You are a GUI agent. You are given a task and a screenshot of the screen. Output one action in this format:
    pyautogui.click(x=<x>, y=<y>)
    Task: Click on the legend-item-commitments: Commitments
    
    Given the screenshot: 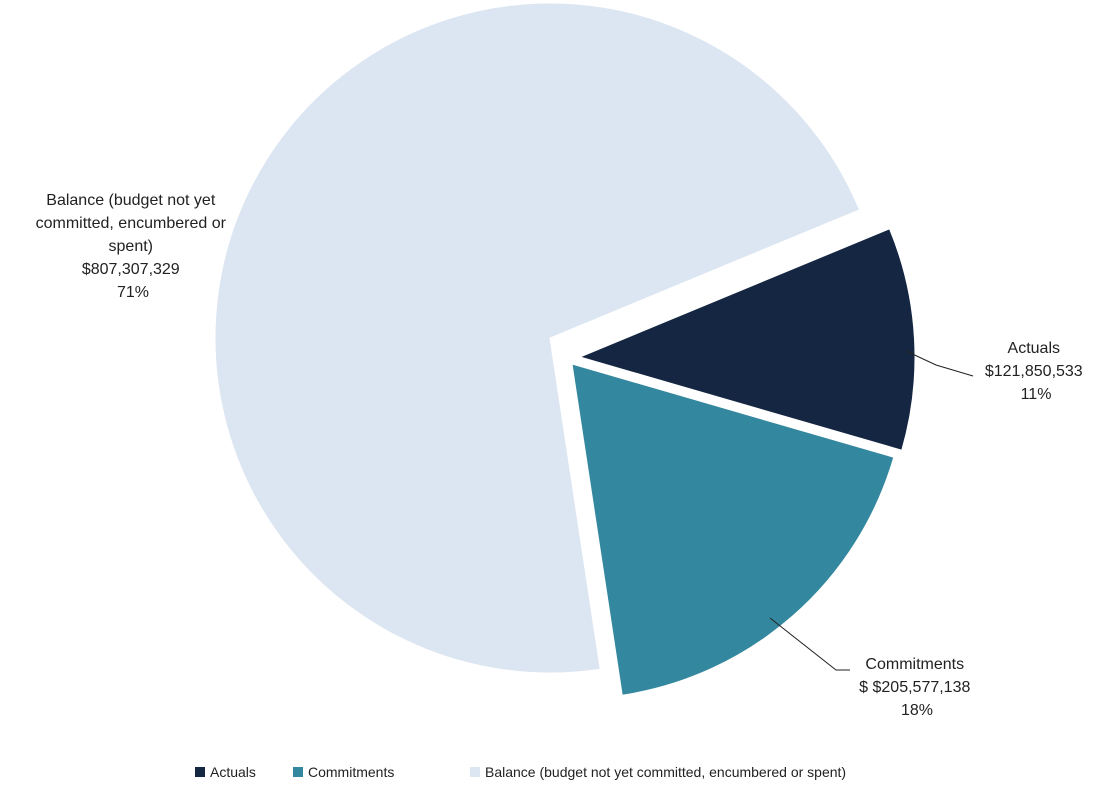 What is the action you would take?
    pyautogui.click(x=343, y=772)
    